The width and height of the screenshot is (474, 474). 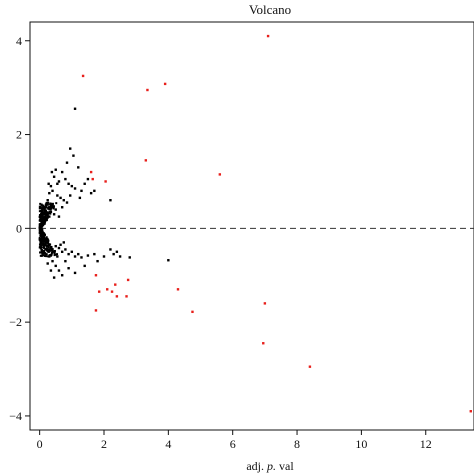 What do you see at coordinates (15, 416) in the screenshot?
I see `y-tick-label: −4` at bounding box center [15, 416].